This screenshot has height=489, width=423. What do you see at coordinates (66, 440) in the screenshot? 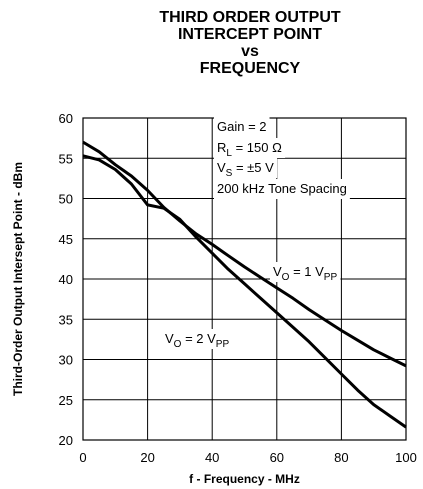
I see `y-tick-label: 20` at bounding box center [66, 440].